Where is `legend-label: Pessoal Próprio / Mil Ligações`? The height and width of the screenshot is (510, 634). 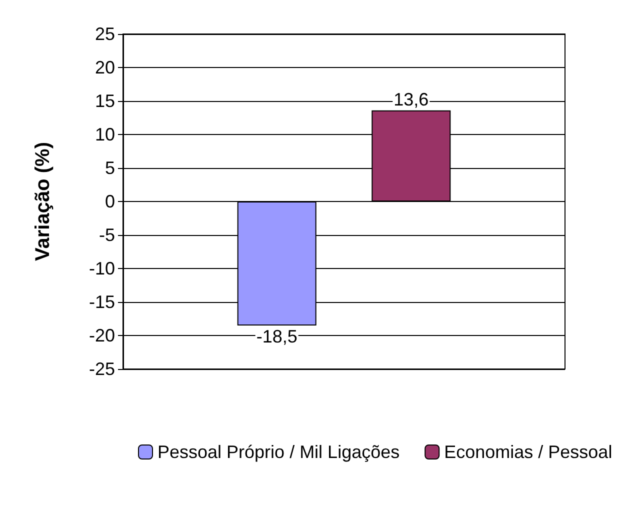
legend-label: Pessoal Próprio / Mil Ligações is located at coordinates (279, 452).